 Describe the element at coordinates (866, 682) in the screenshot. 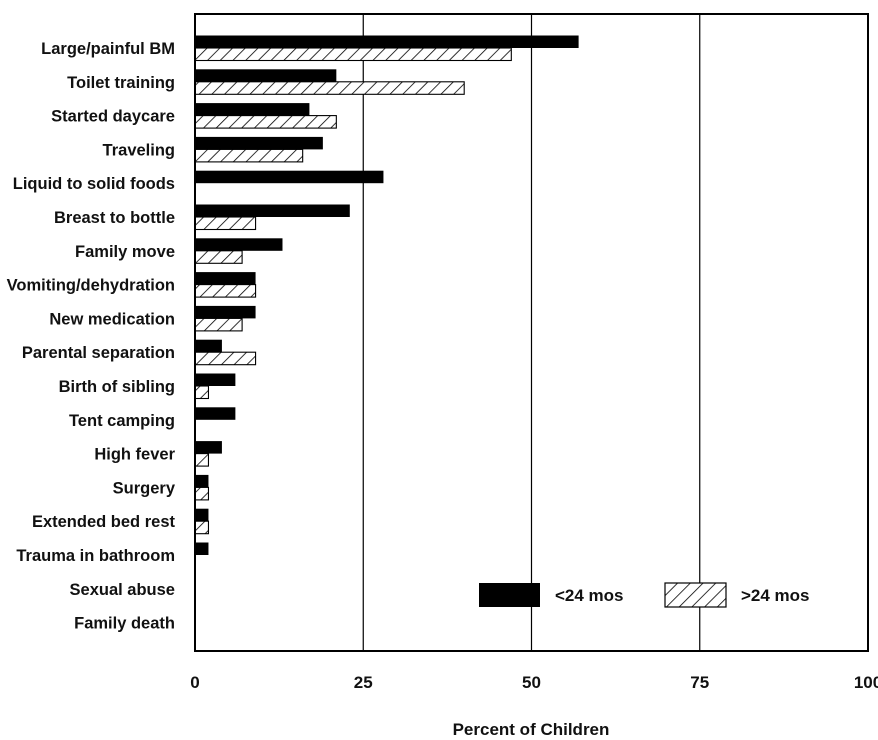

I see `x-tick-label: 100` at that location.